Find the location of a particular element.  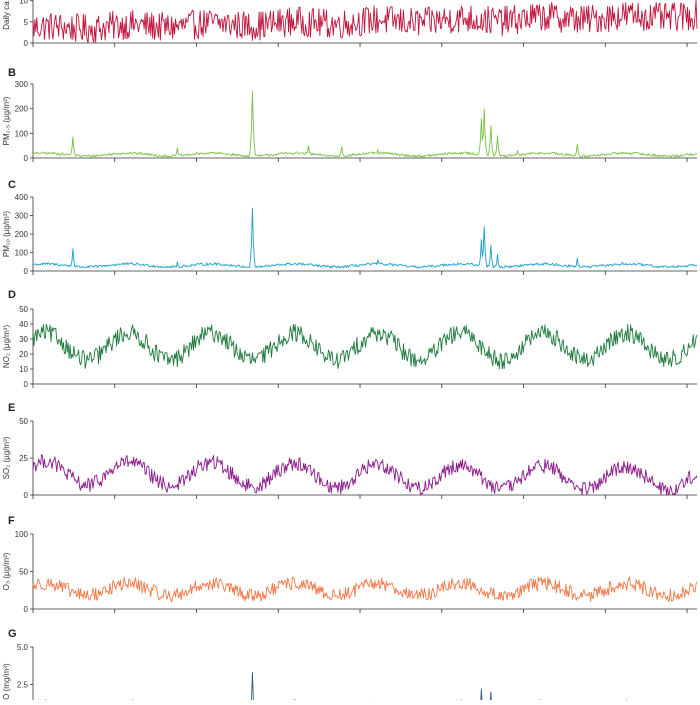

panel-letter: C is located at coordinates (12, 185).